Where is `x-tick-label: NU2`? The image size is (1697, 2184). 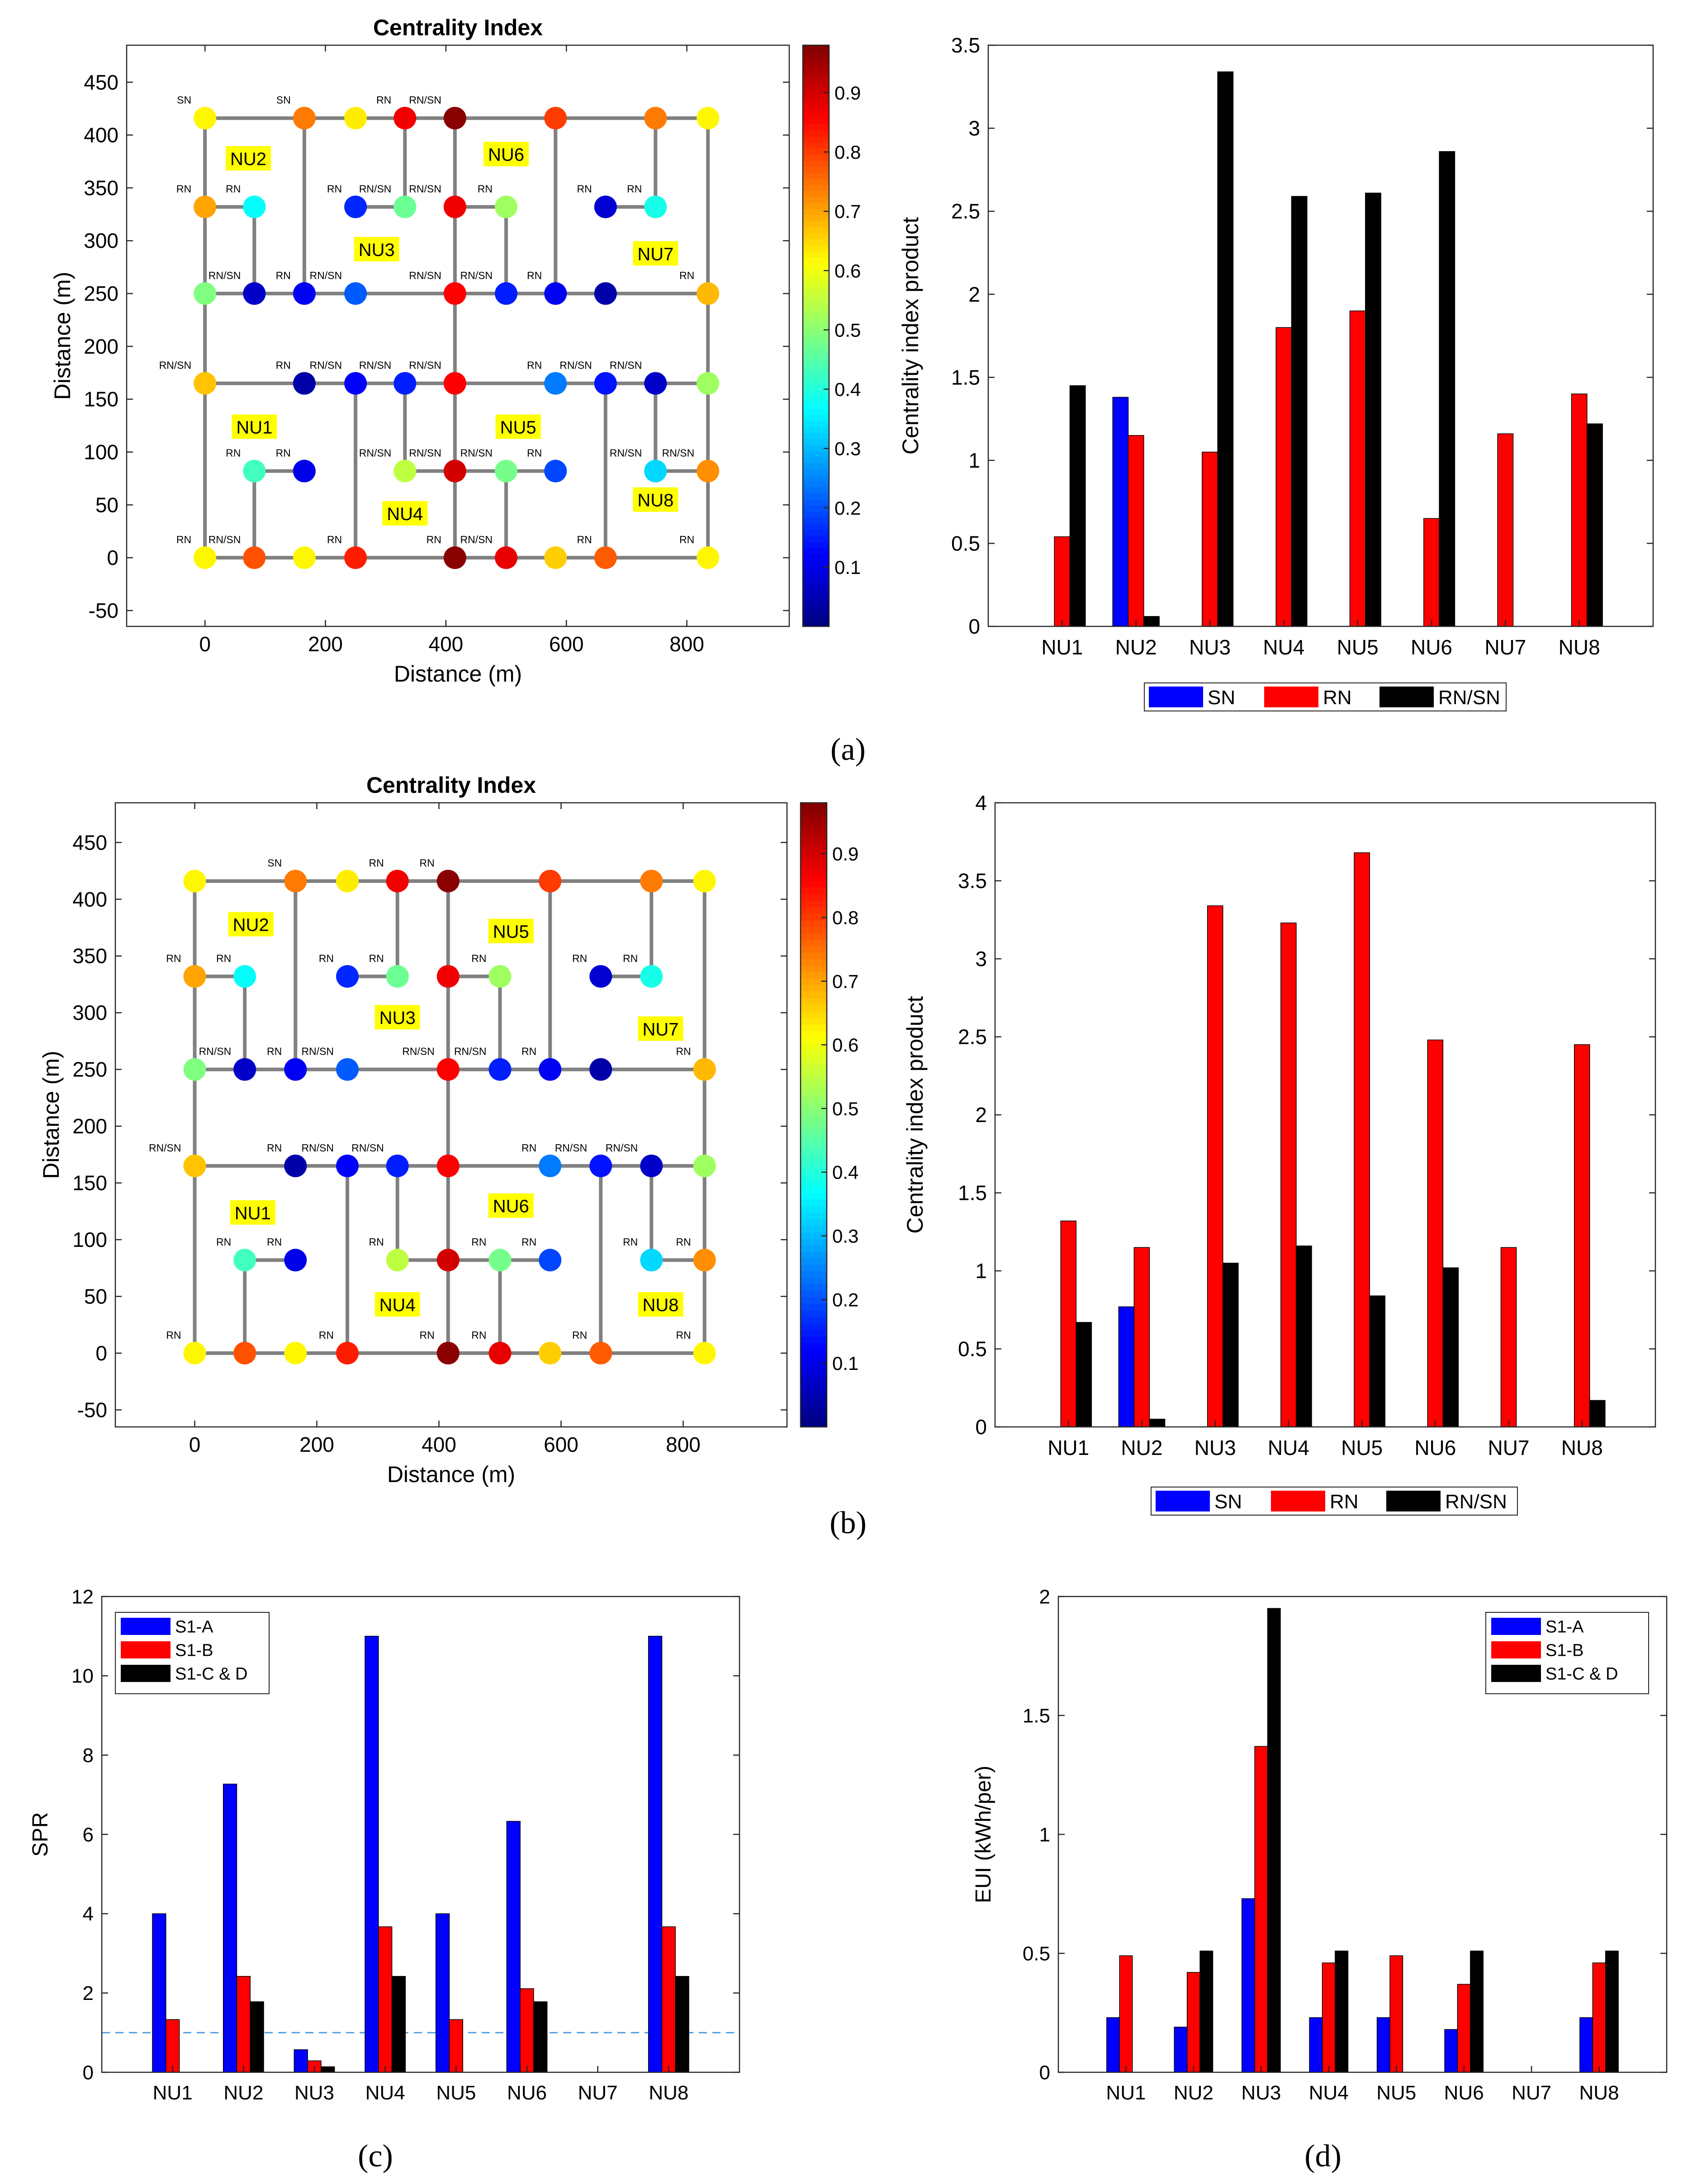 x-tick-label: NU2 is located at coordinates (1141, 1447).